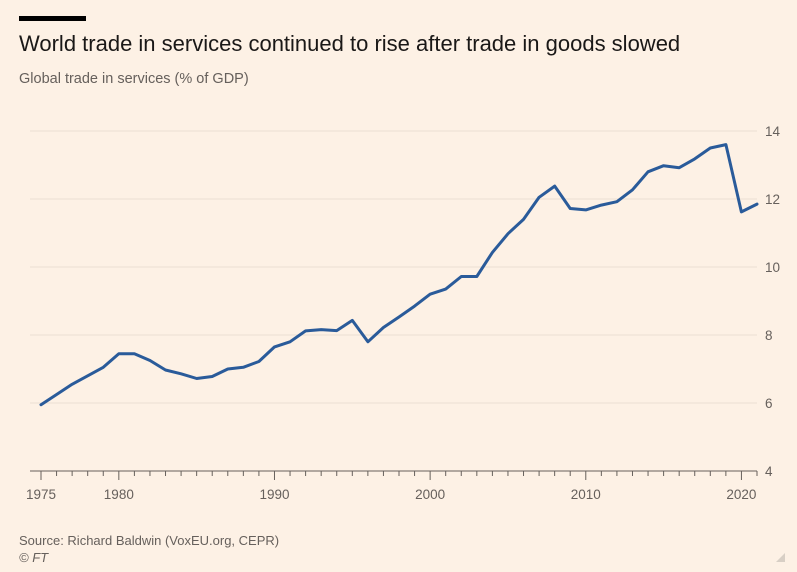  I want to click on resize-handle-icon, so click(780, 557).